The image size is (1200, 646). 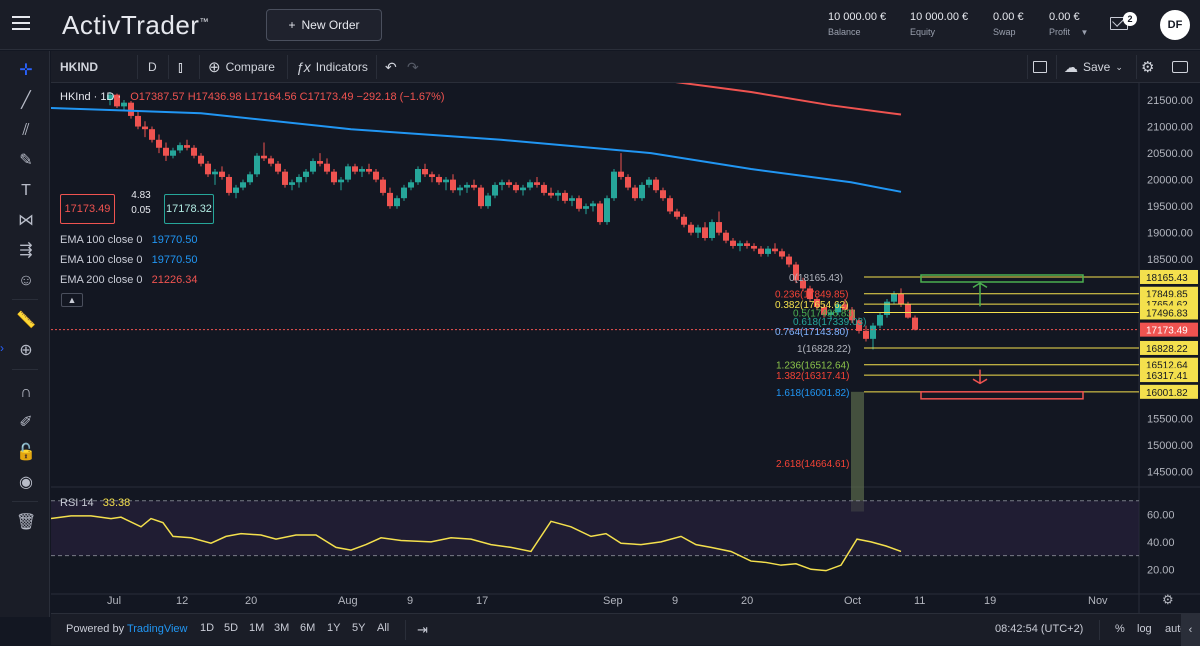 What do you see at coordinates (26, 522) in the screenshot?
I see `trash-icon: 🗑` at bounding box center [26, 522].